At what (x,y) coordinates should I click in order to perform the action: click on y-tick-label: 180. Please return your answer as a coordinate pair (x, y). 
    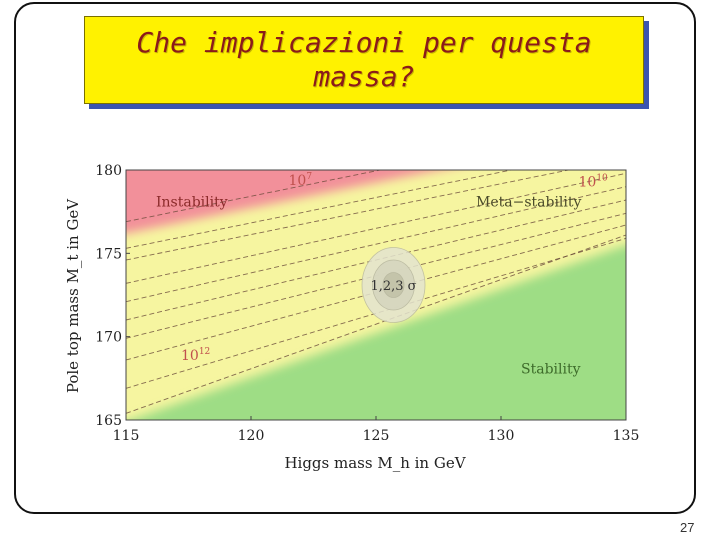
    Looking at the image, I should click on (108, 171).